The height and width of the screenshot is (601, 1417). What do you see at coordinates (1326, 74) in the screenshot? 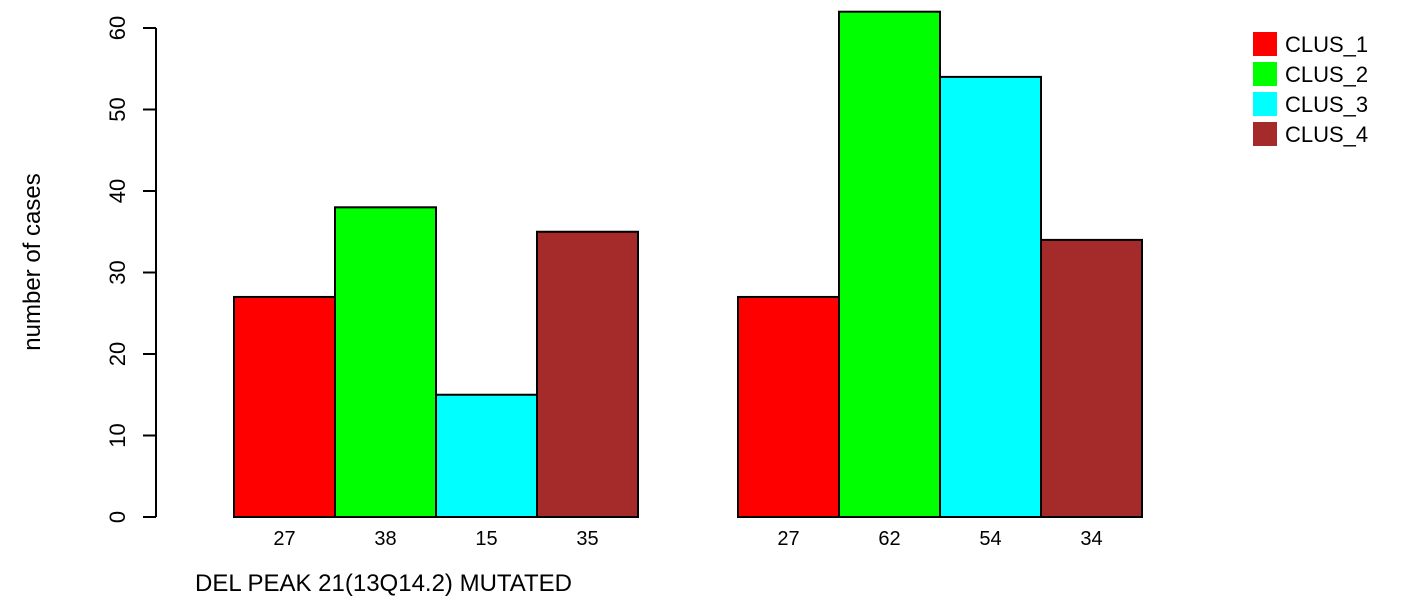
I see `legend-label: CLUS_2` at bounding box center [1326, 74].